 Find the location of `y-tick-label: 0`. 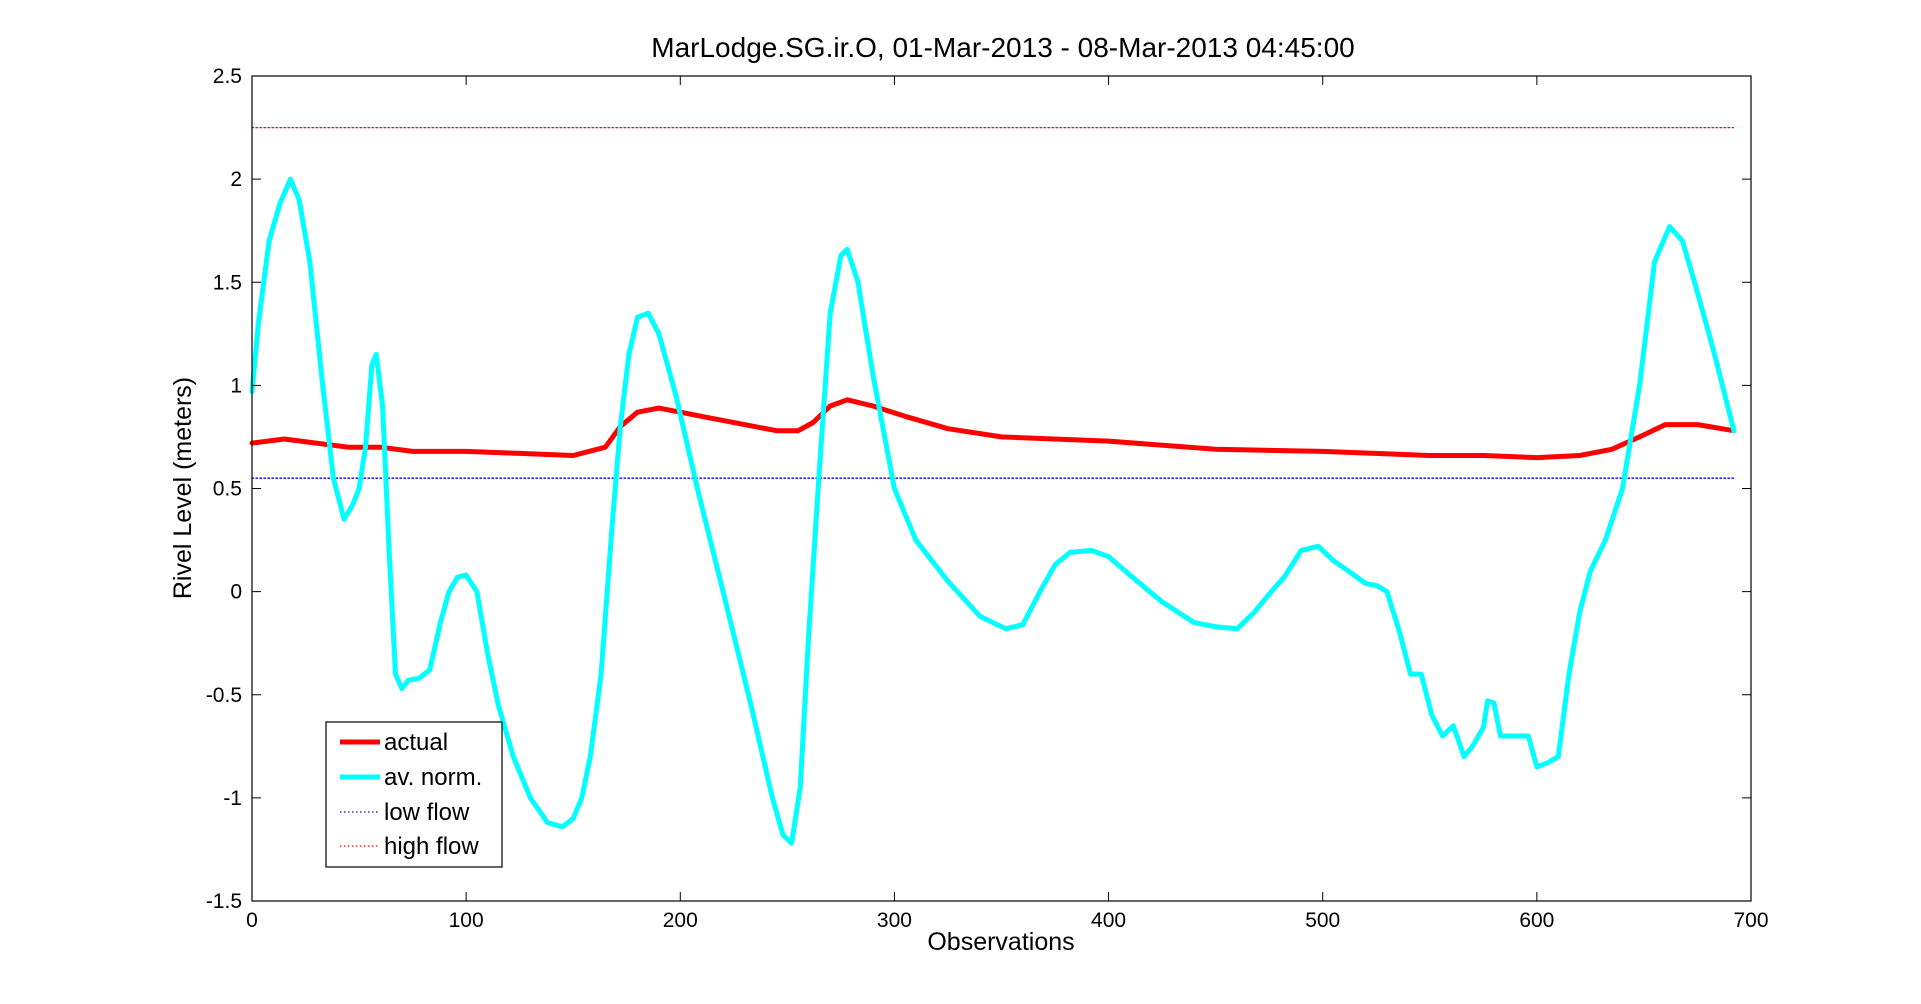

y-tick-label: 0 is located at coordinates (236, 592).